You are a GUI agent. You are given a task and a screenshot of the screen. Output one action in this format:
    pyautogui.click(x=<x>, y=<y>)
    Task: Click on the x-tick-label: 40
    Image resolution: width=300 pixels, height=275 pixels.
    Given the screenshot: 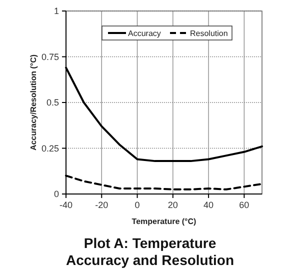 What is the action you would take?
    pyautogui.click(x=209, y=205)
    